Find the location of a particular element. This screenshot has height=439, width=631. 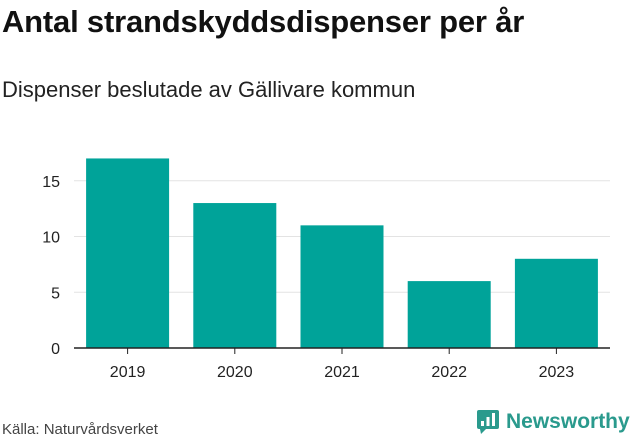

x-tick-label: 2023 is located at coordinates (557, 372).